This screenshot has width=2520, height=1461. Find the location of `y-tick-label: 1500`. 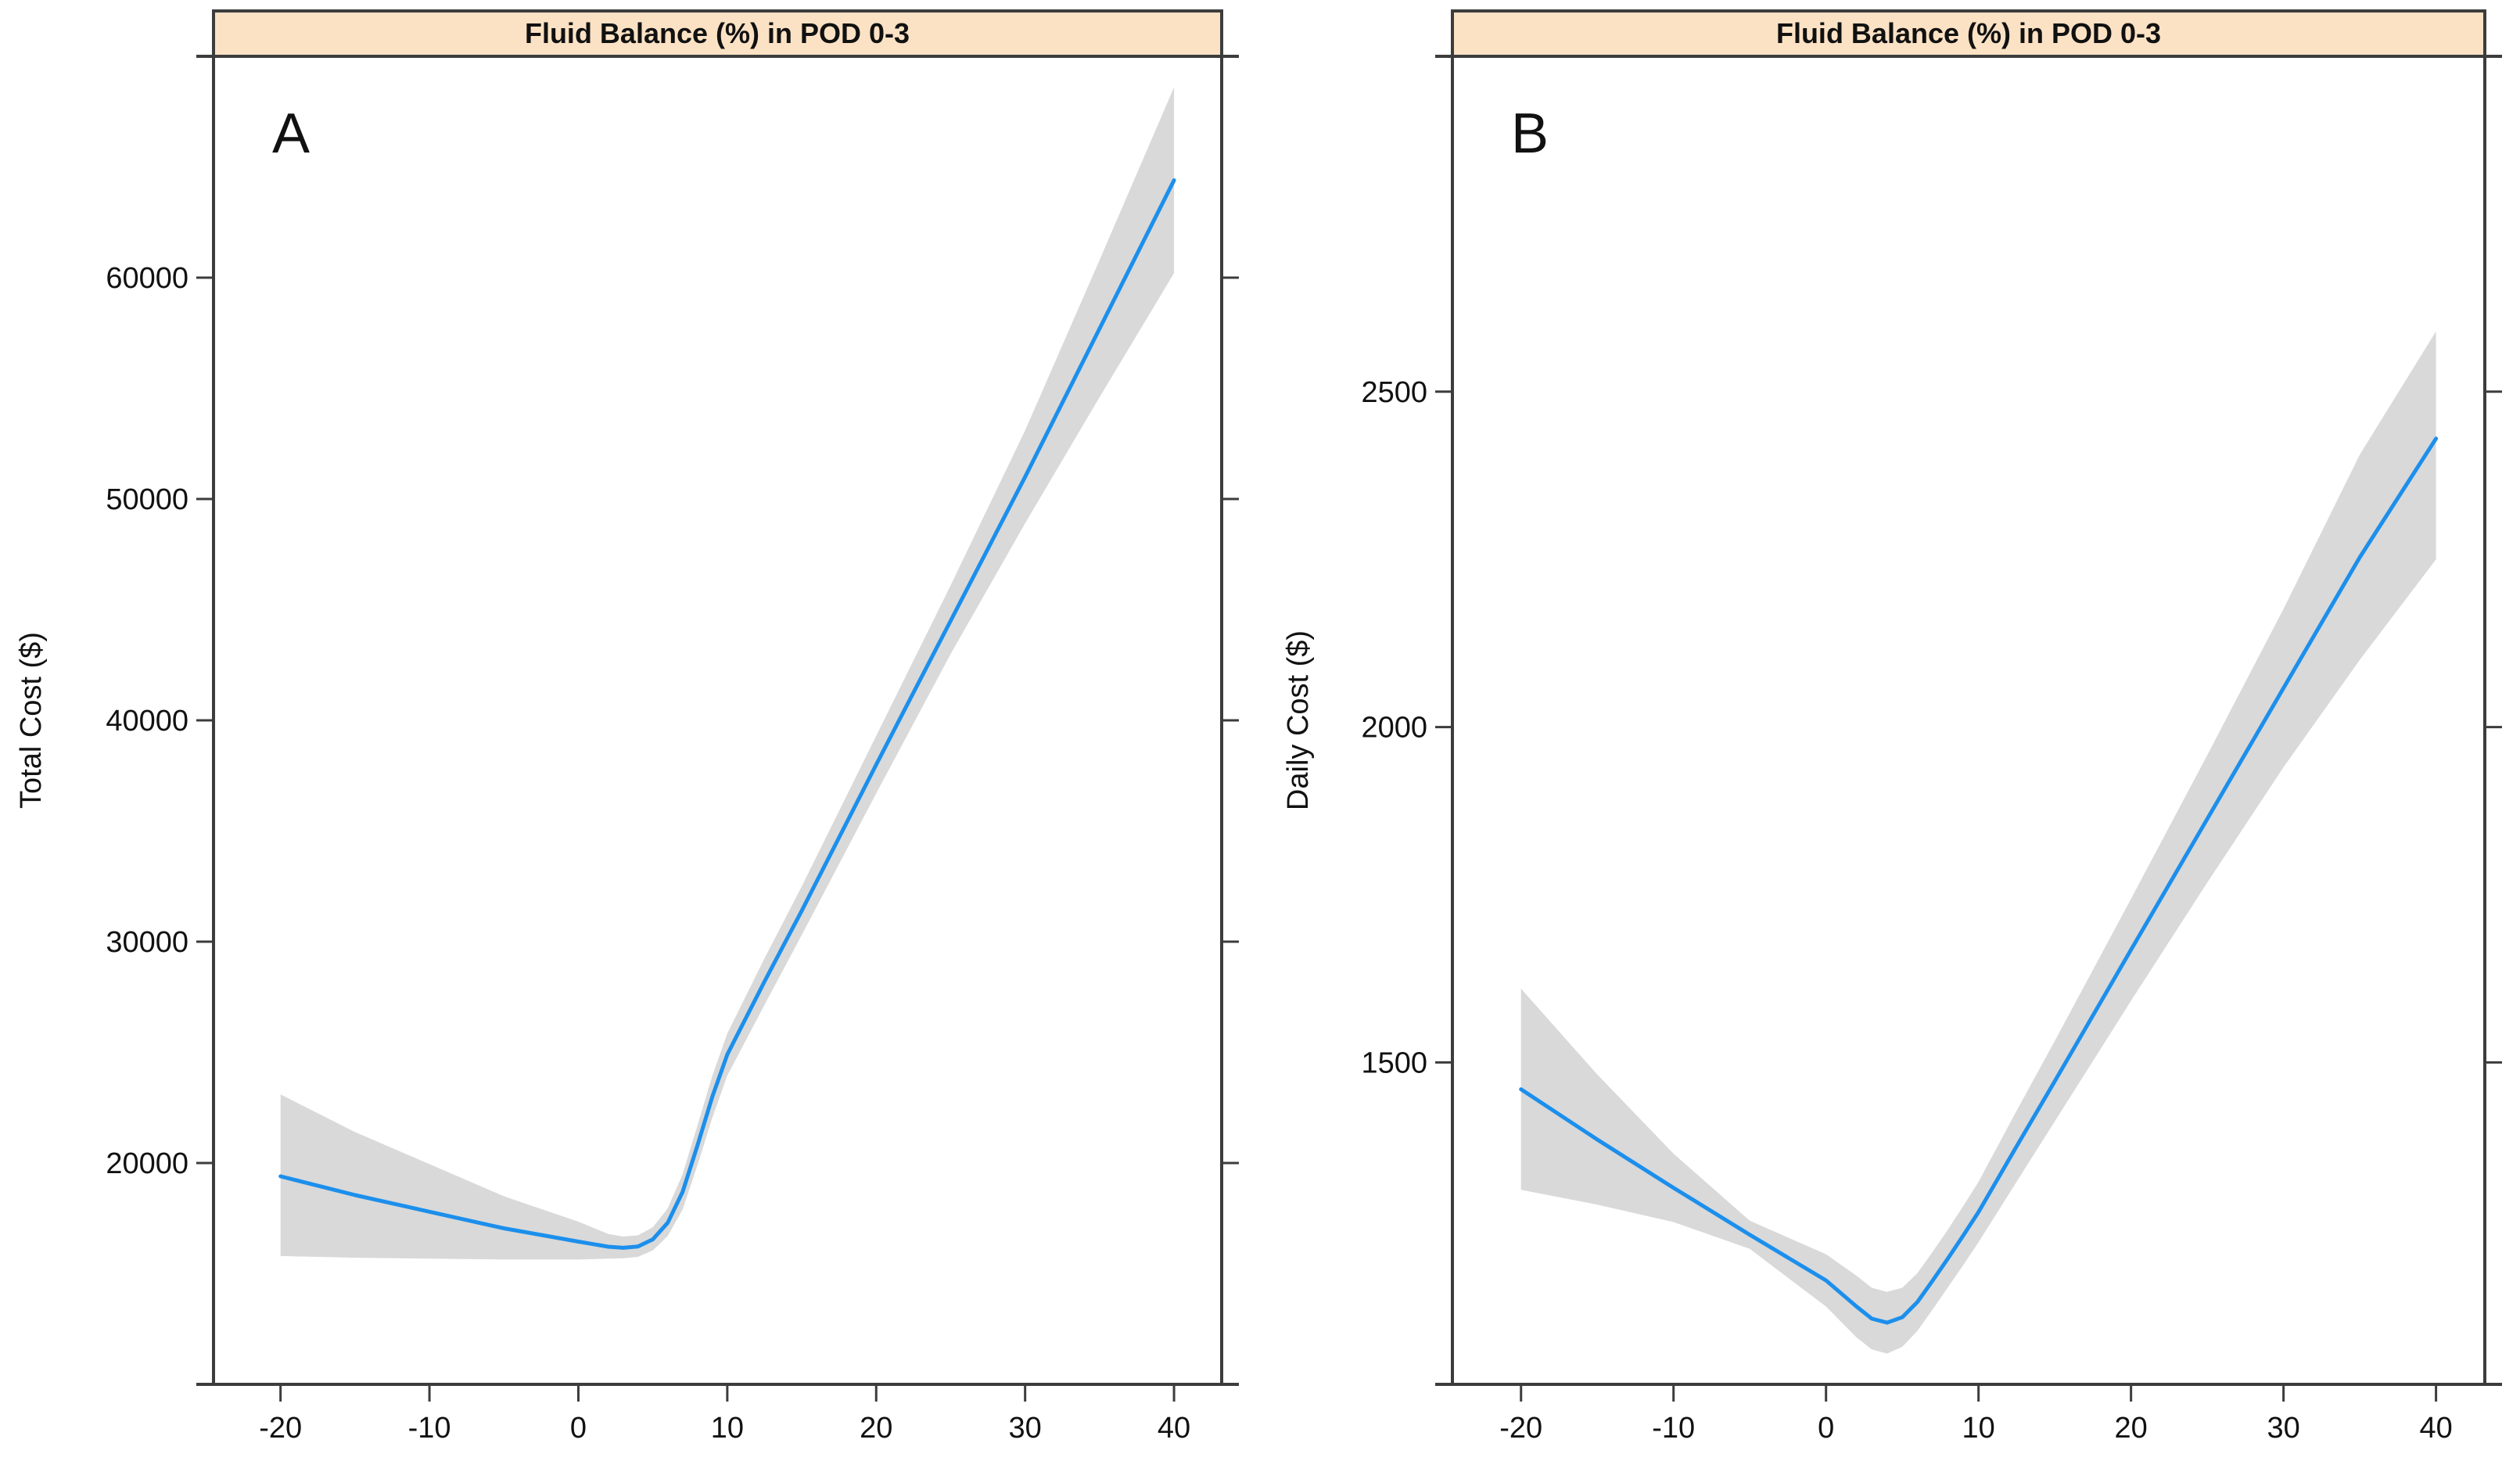

y-tick-label: 1500 is located at coordinates (1394, 1062).